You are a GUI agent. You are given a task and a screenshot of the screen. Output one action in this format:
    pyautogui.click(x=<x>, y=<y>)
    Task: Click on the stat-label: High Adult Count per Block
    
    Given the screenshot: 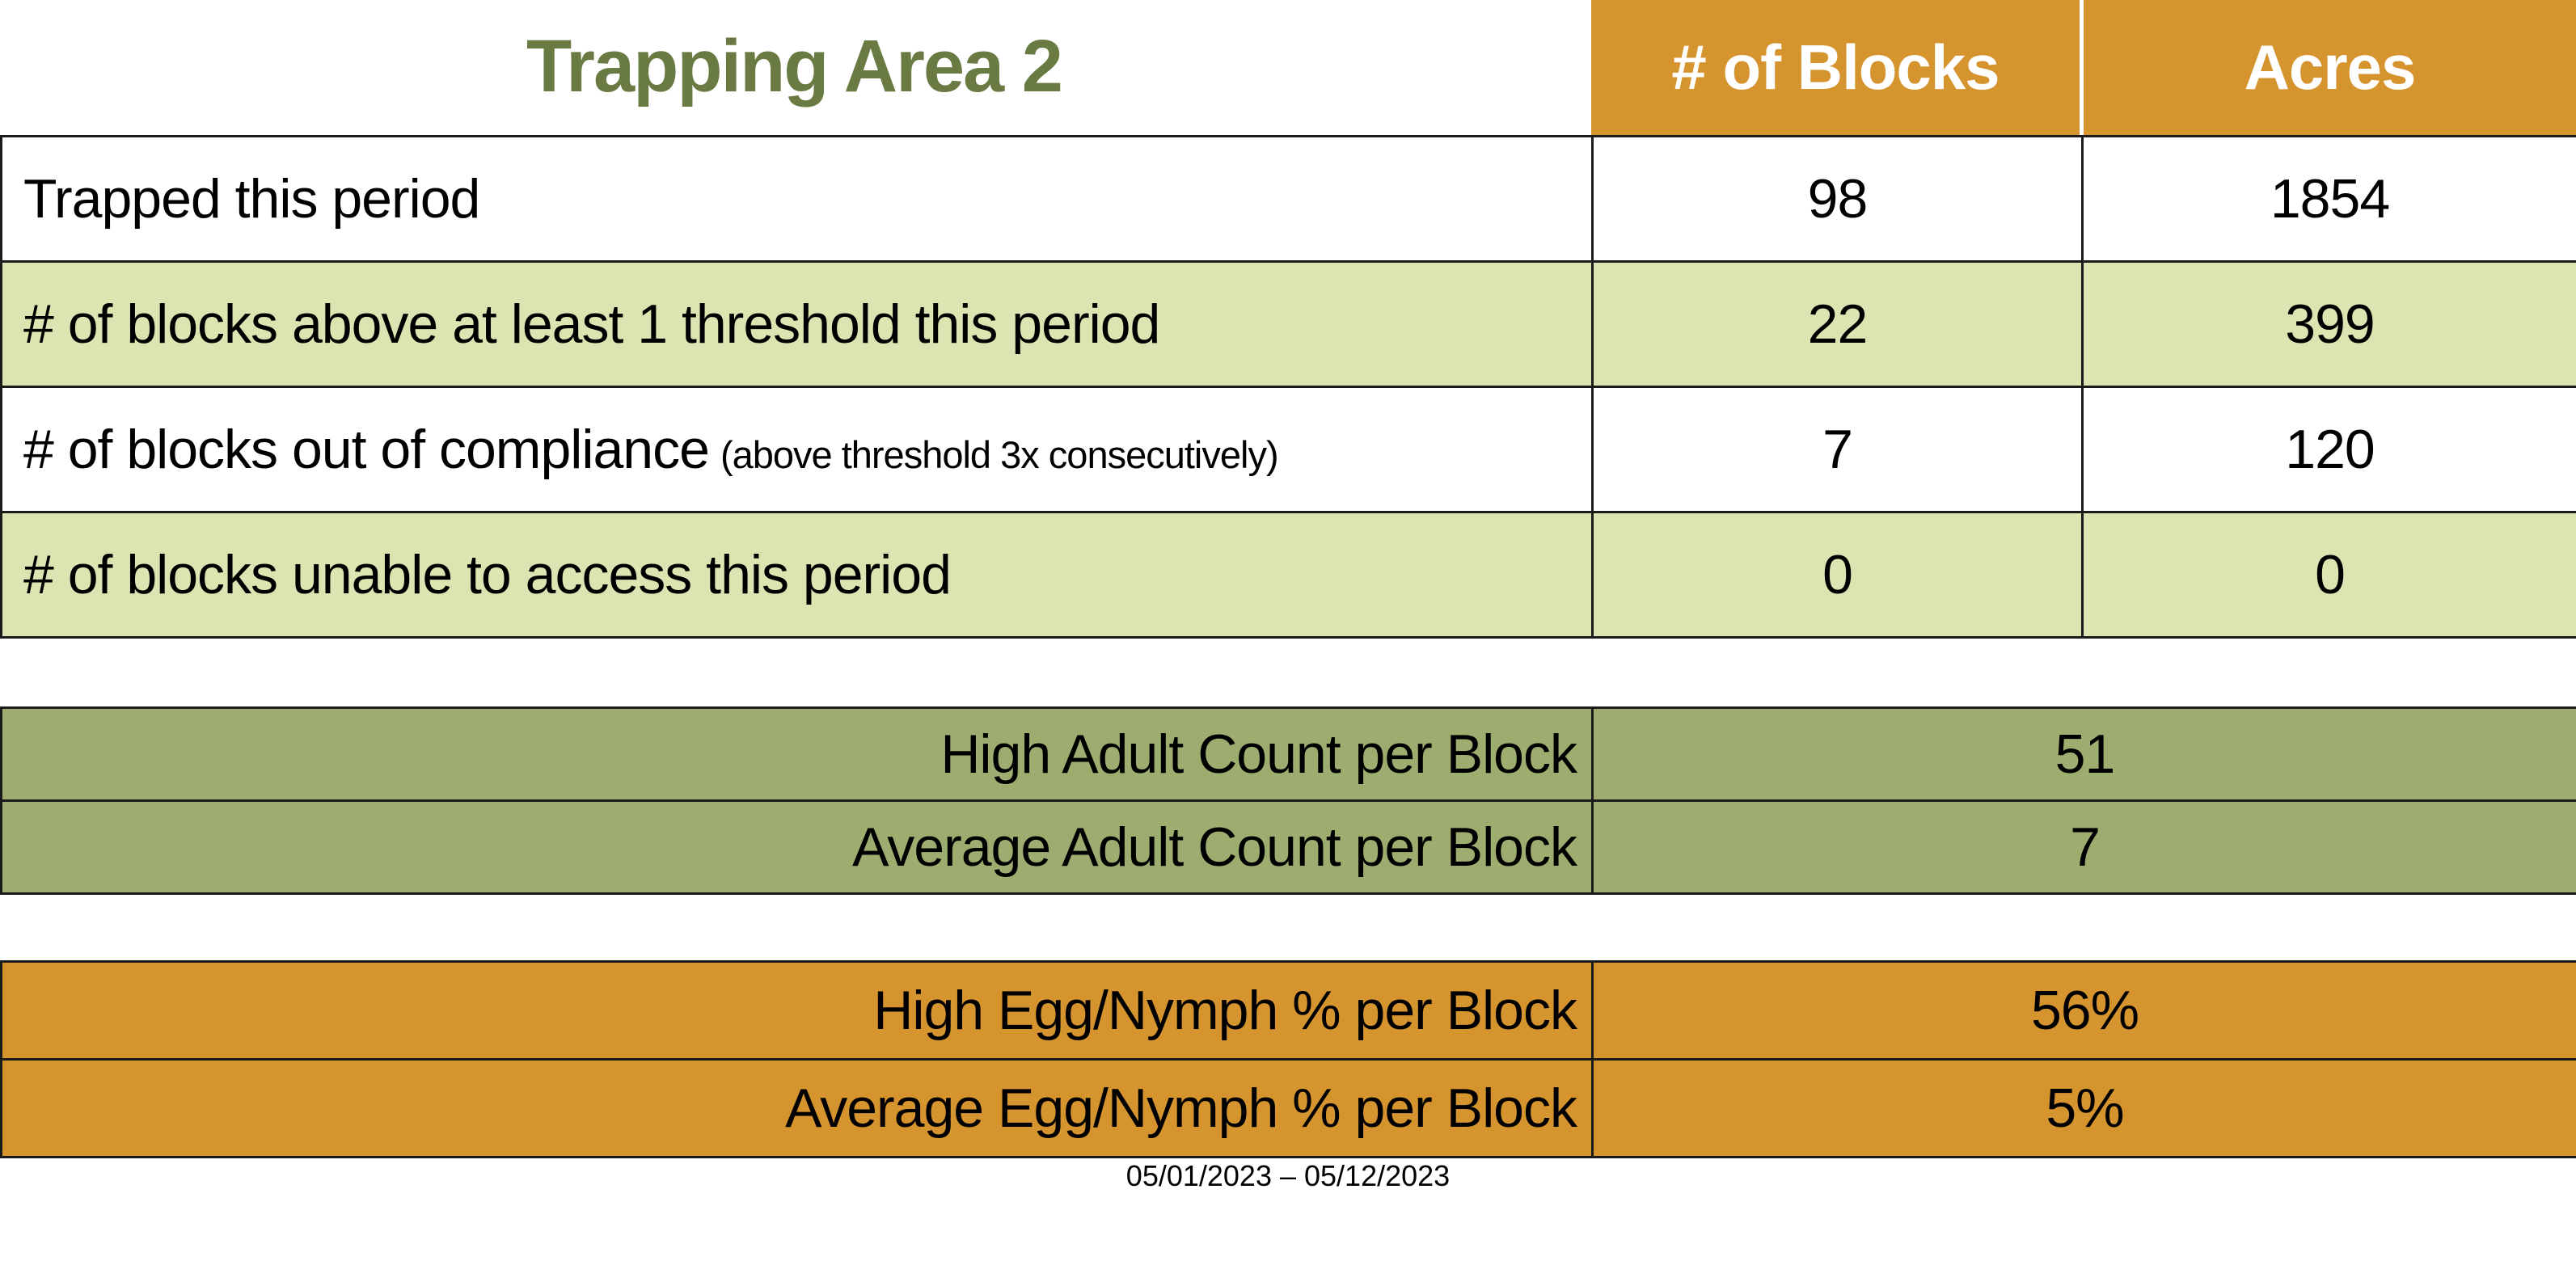 What is the action you would take?
    pyautogui.click(x=797, y=754)
    